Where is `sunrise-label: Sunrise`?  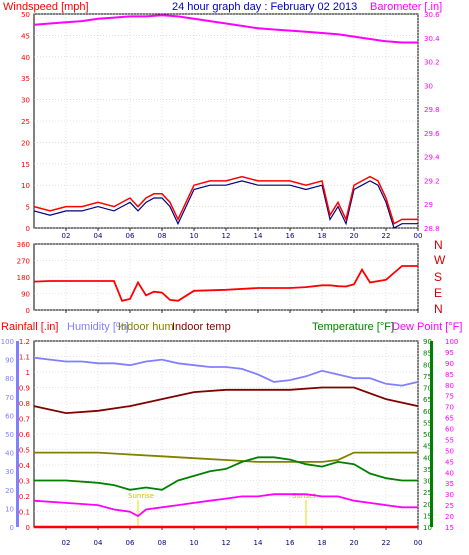
sunrise-label: Sunrise is located at coordinates (141, 496).